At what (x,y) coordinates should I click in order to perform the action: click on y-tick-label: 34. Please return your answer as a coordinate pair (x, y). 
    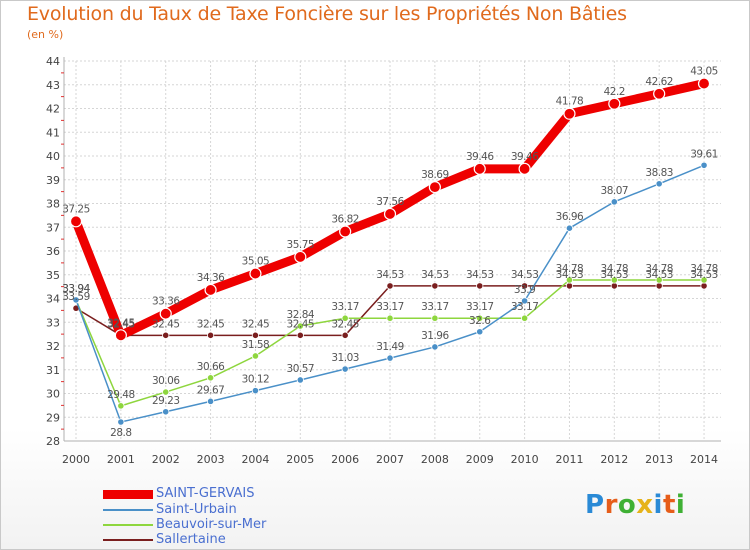
    Looking at the image, I should click on (53, 299).